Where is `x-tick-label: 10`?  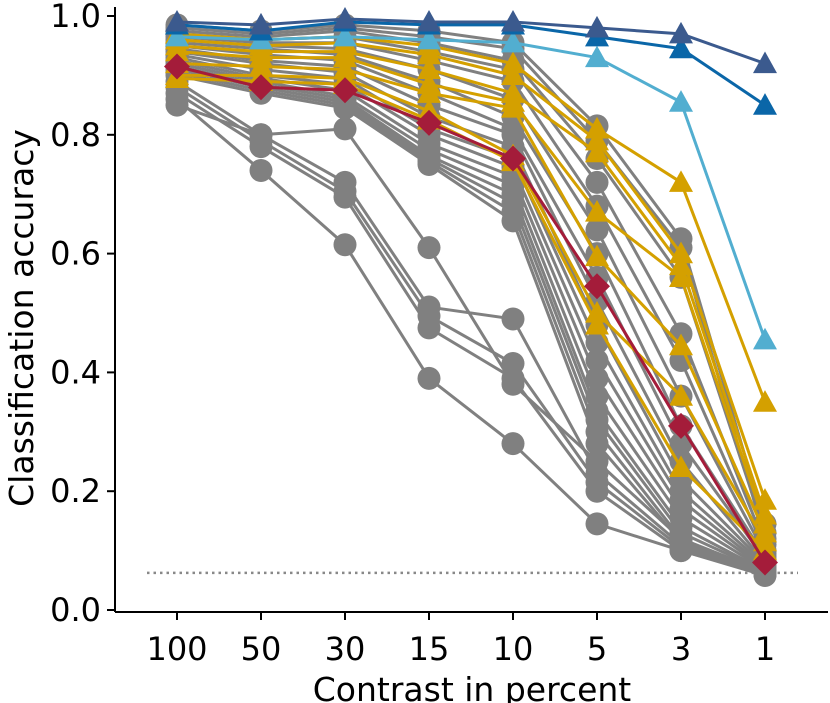
x-tick-label: 10 is located at coordinates (513, 649).